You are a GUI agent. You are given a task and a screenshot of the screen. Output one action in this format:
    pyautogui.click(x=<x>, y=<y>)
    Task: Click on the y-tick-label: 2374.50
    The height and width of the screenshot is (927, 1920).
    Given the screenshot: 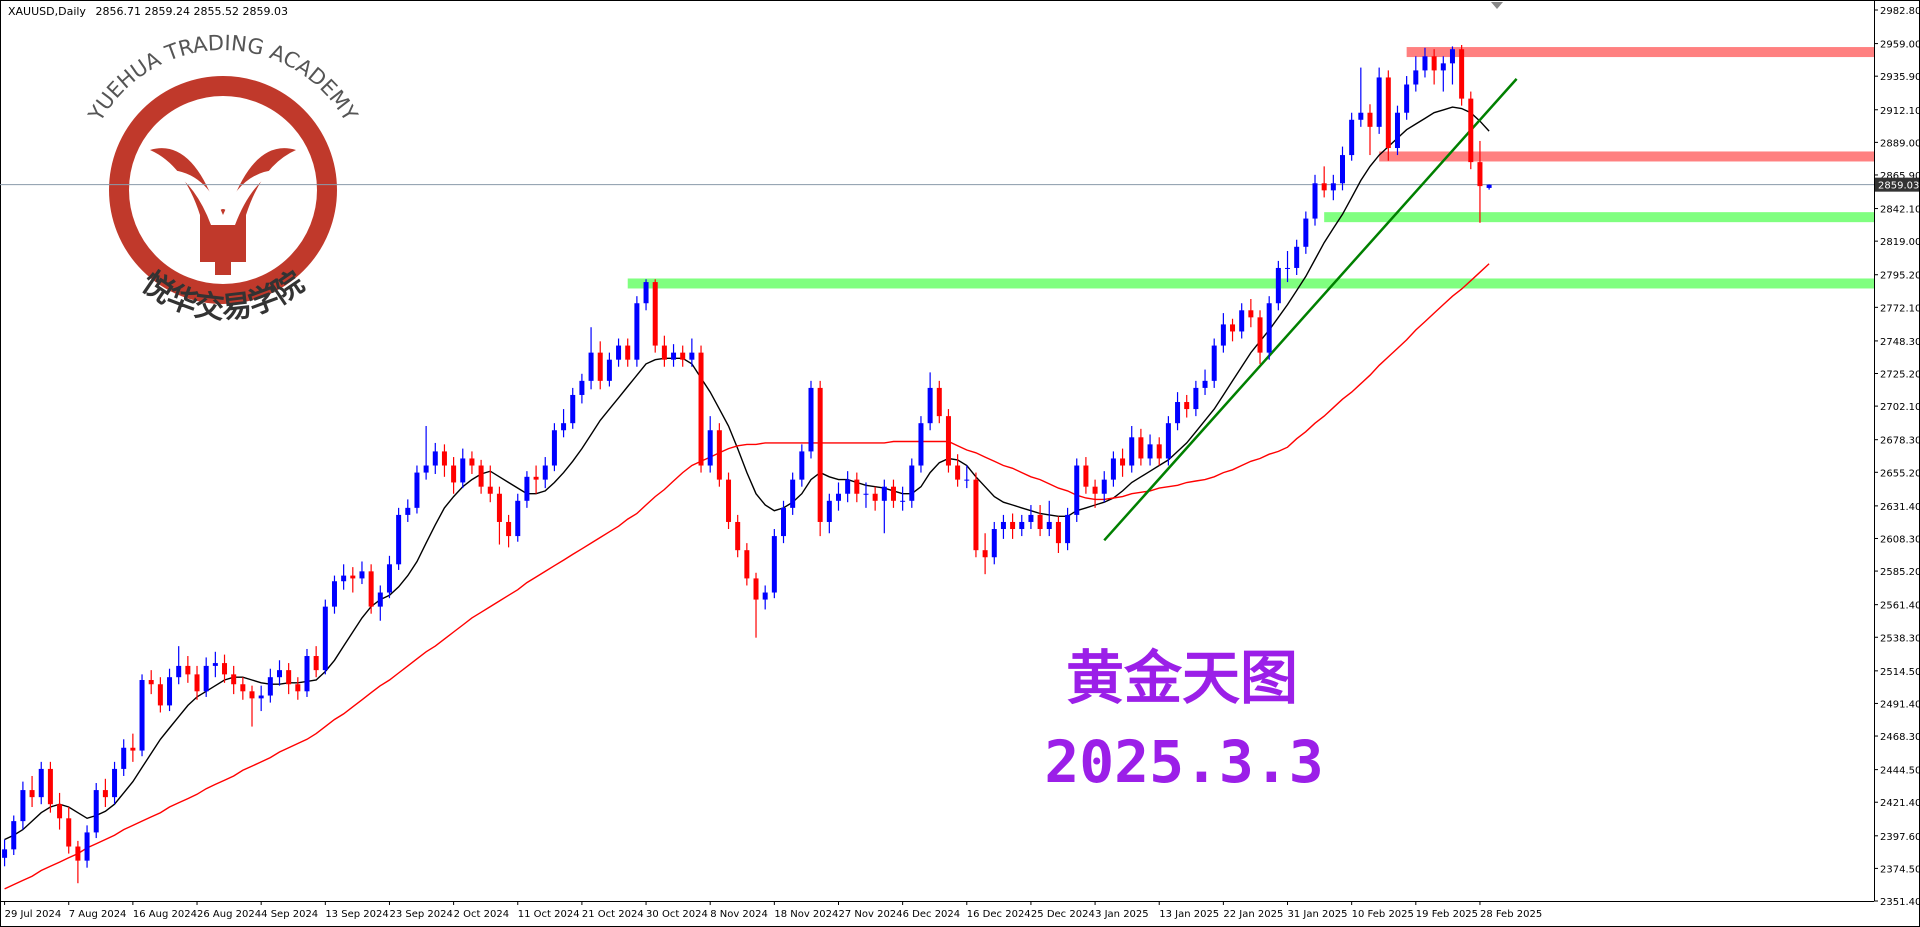 What is the action you would take?
    pyautogui.click(x=1900, y=869)
    